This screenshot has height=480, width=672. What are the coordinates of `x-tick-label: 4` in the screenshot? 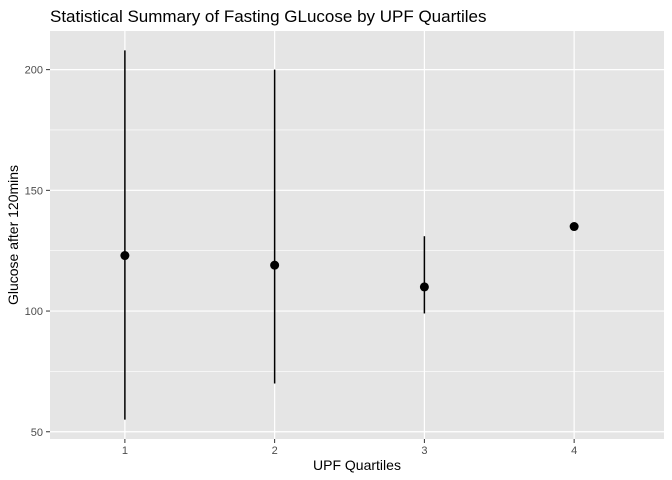 It's located at (574, 451).